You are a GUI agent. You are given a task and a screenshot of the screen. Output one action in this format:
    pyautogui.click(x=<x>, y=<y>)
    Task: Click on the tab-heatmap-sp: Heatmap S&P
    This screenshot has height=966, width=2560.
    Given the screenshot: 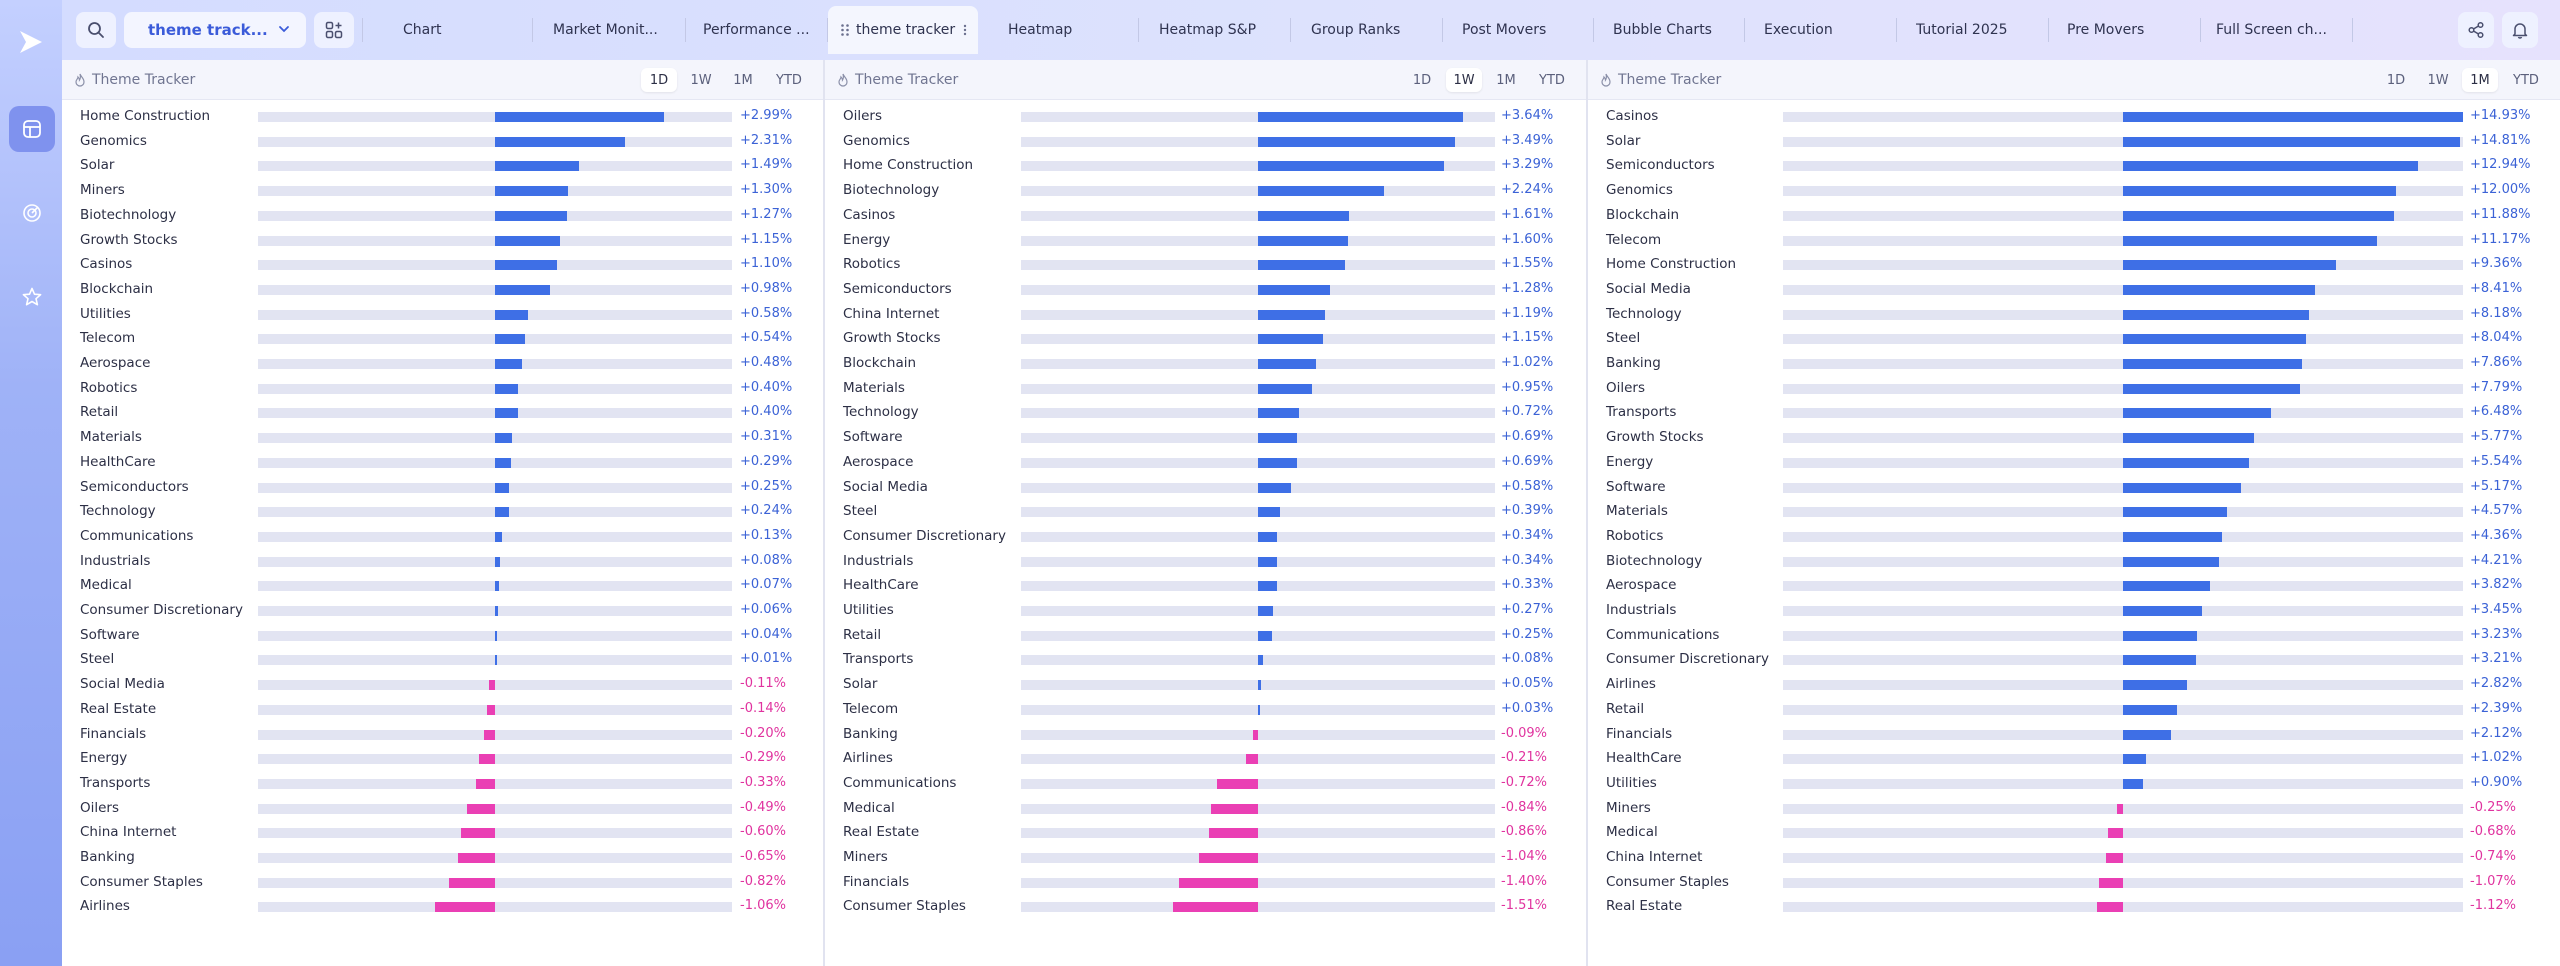 What is the action you would take?
    pyautogui.click(x=1208, y=30)
    